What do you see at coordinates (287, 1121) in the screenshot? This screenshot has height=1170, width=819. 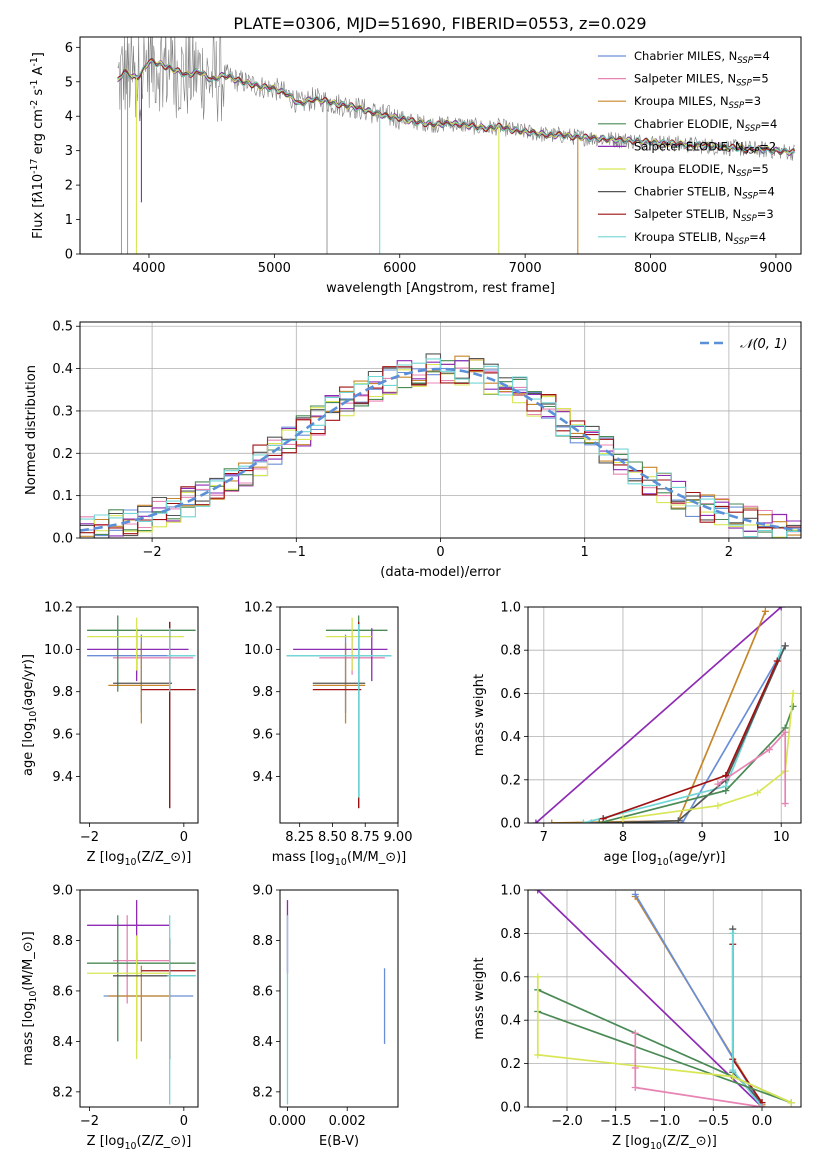 I see `x-tick-label: 0.000` at bounding box center [287, 1121].